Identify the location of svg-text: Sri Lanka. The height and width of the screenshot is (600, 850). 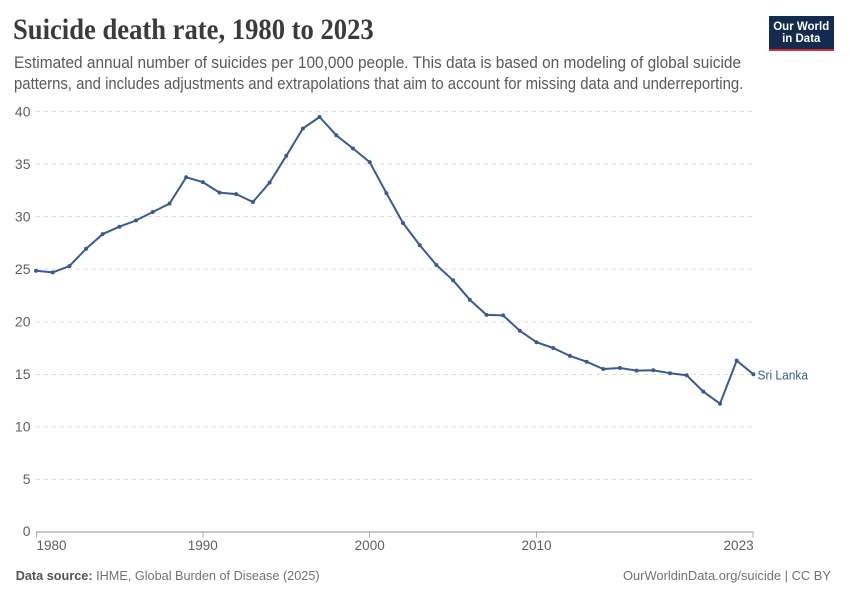
(783, 375).